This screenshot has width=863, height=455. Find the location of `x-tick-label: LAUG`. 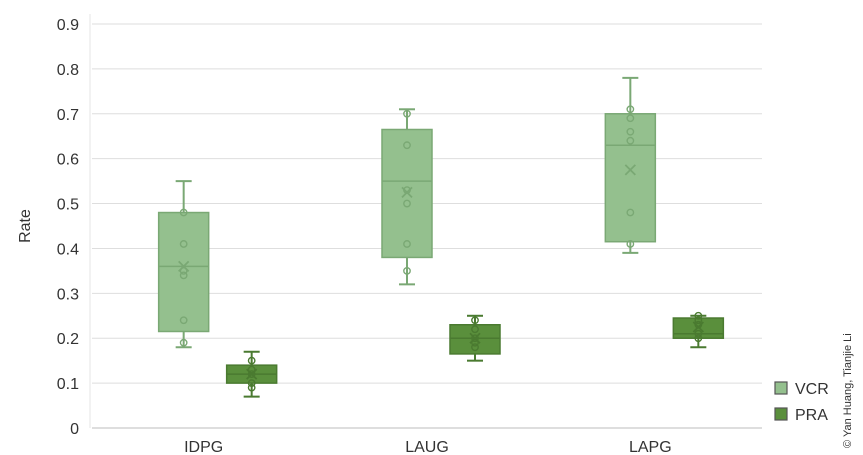

x-tick-label: LAUG is located at coordinates (427, 447).